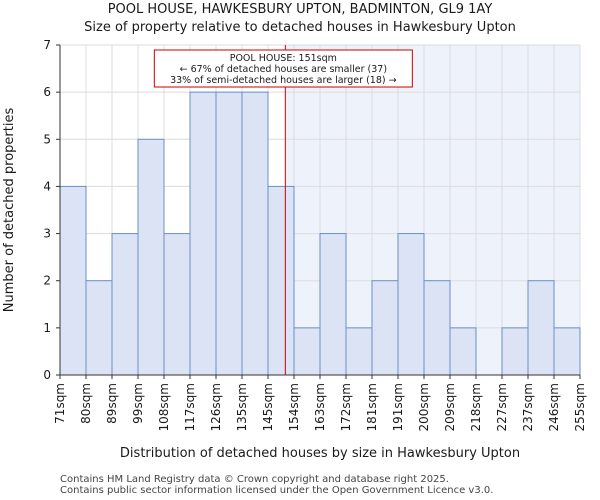  I want to click on x-tick-label: 71sqm, so click(60, 403).